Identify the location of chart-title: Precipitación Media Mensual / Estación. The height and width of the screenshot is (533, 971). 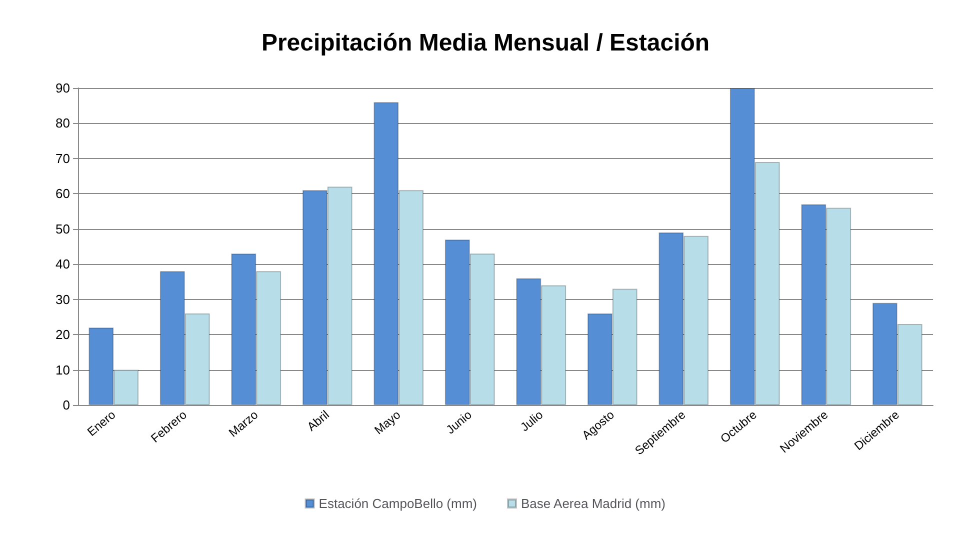
(485, 43).